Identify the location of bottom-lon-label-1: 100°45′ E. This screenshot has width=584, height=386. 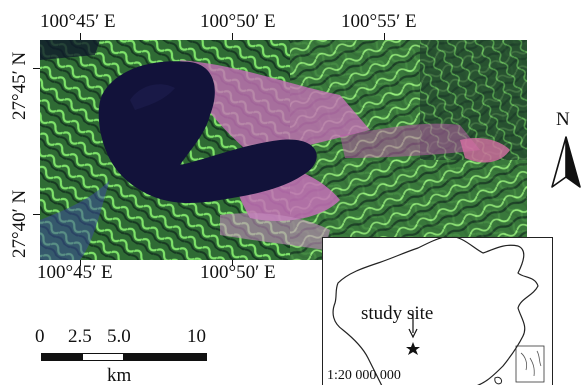
(75, 272).